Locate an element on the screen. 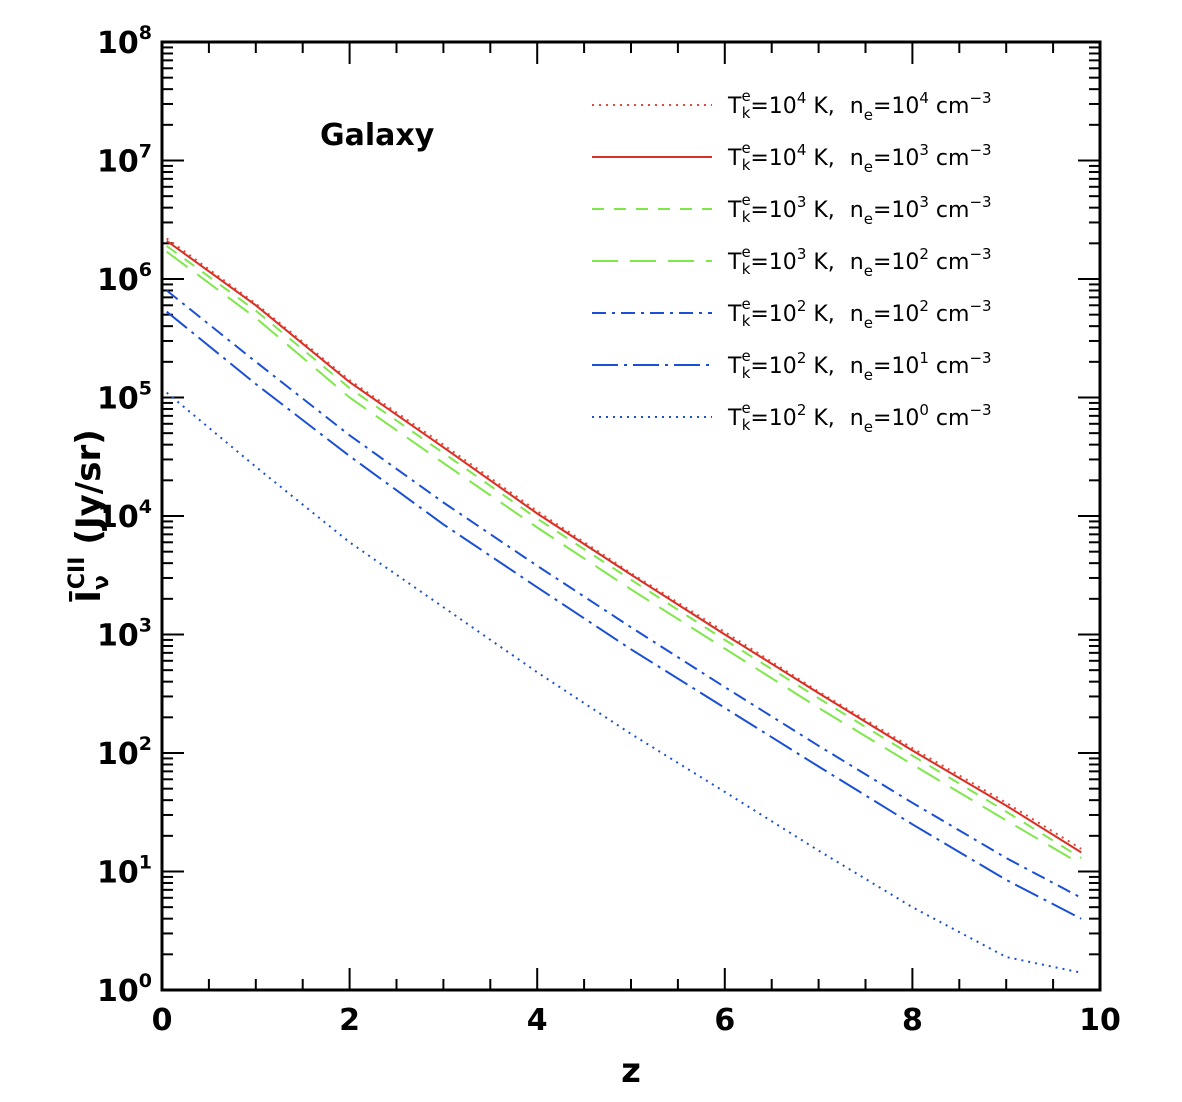 This screenshot has width=1182, height=1102. y-axis-title-sup: CII is located at coordinates (77, 573).